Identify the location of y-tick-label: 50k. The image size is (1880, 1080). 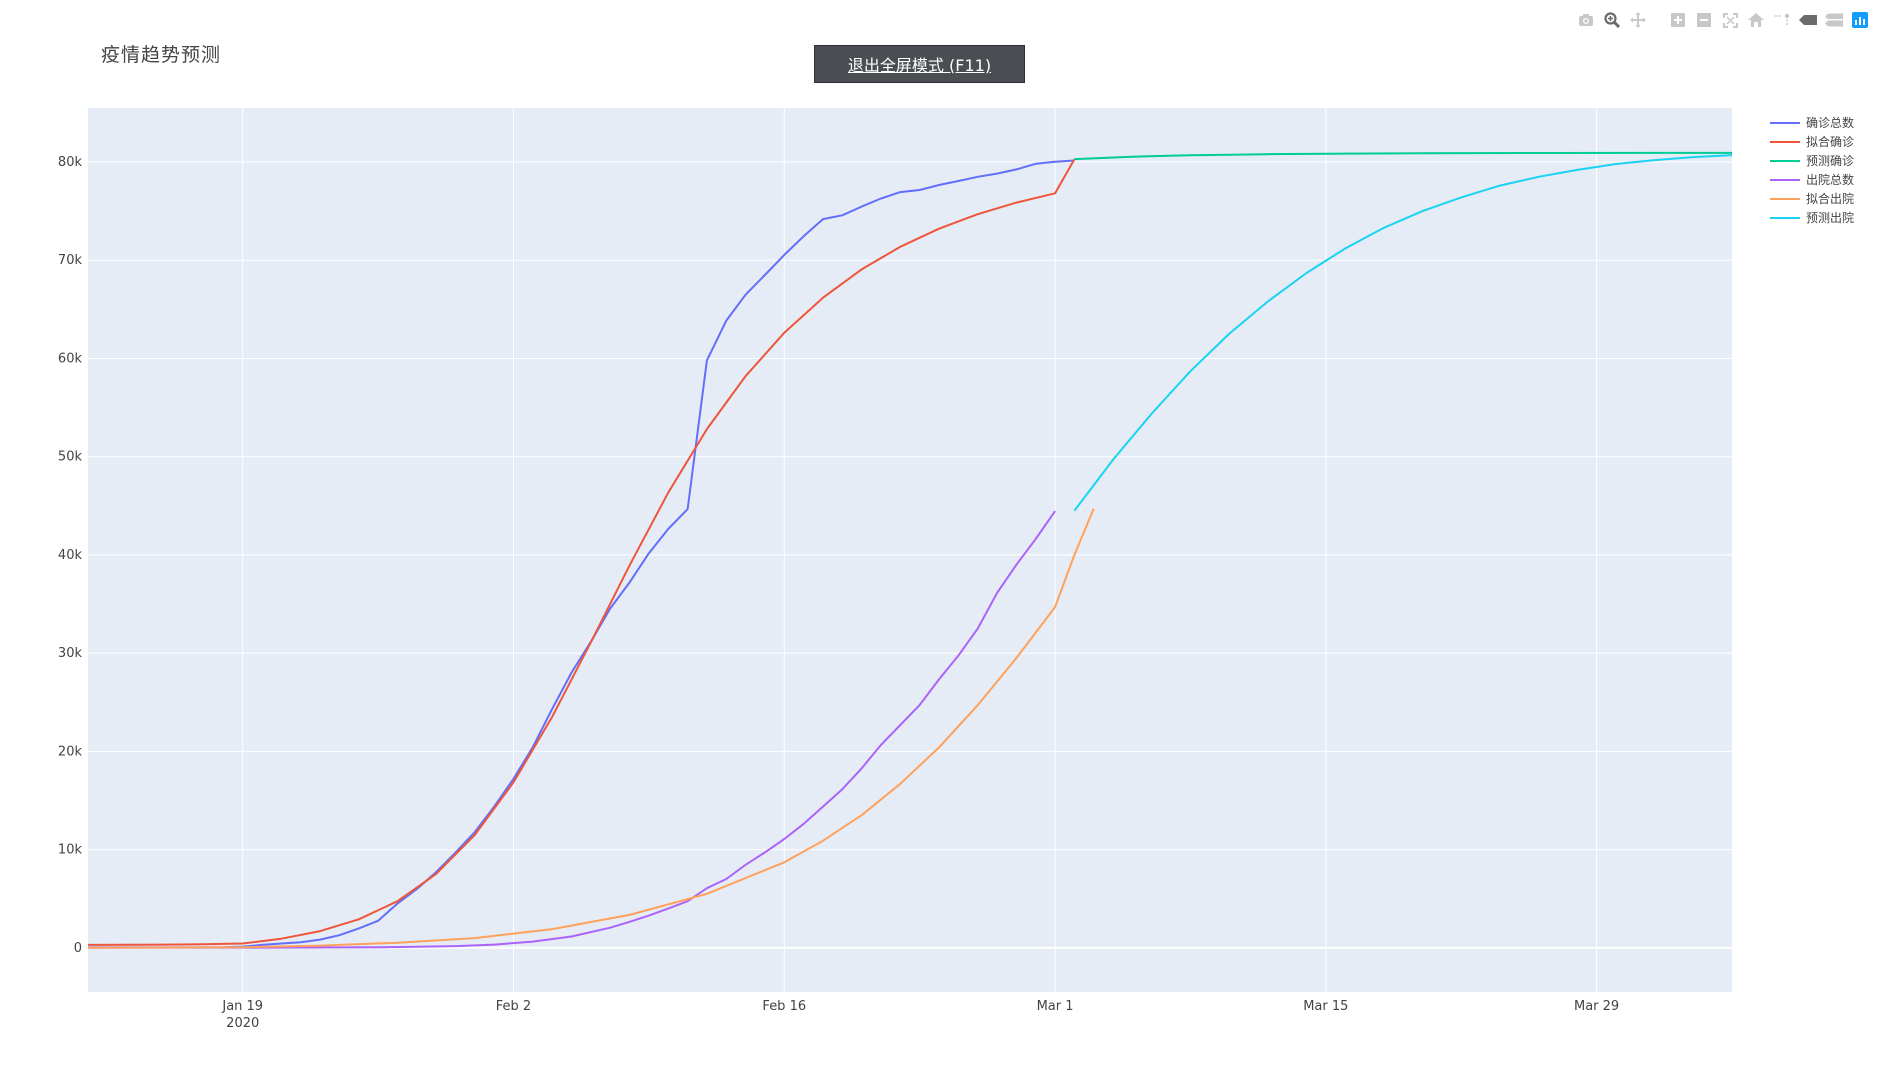
(70, 457).